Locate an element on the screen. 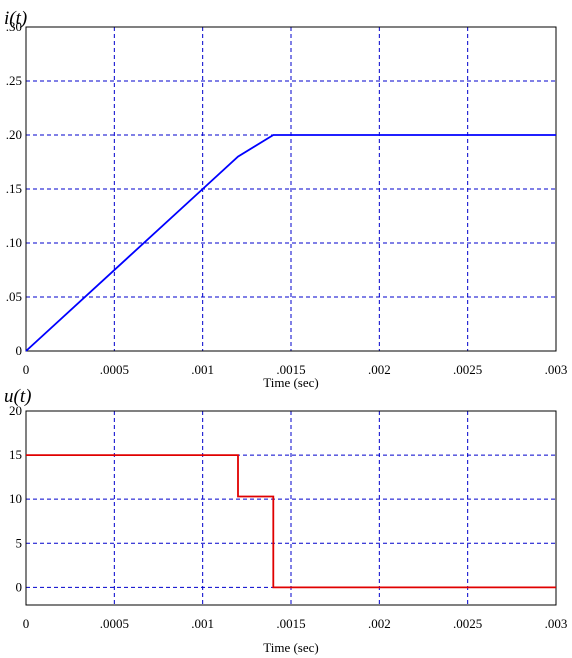 This screenshot has width=572, height=658. plot-title: u(t) is located at coordinates (17, 396).